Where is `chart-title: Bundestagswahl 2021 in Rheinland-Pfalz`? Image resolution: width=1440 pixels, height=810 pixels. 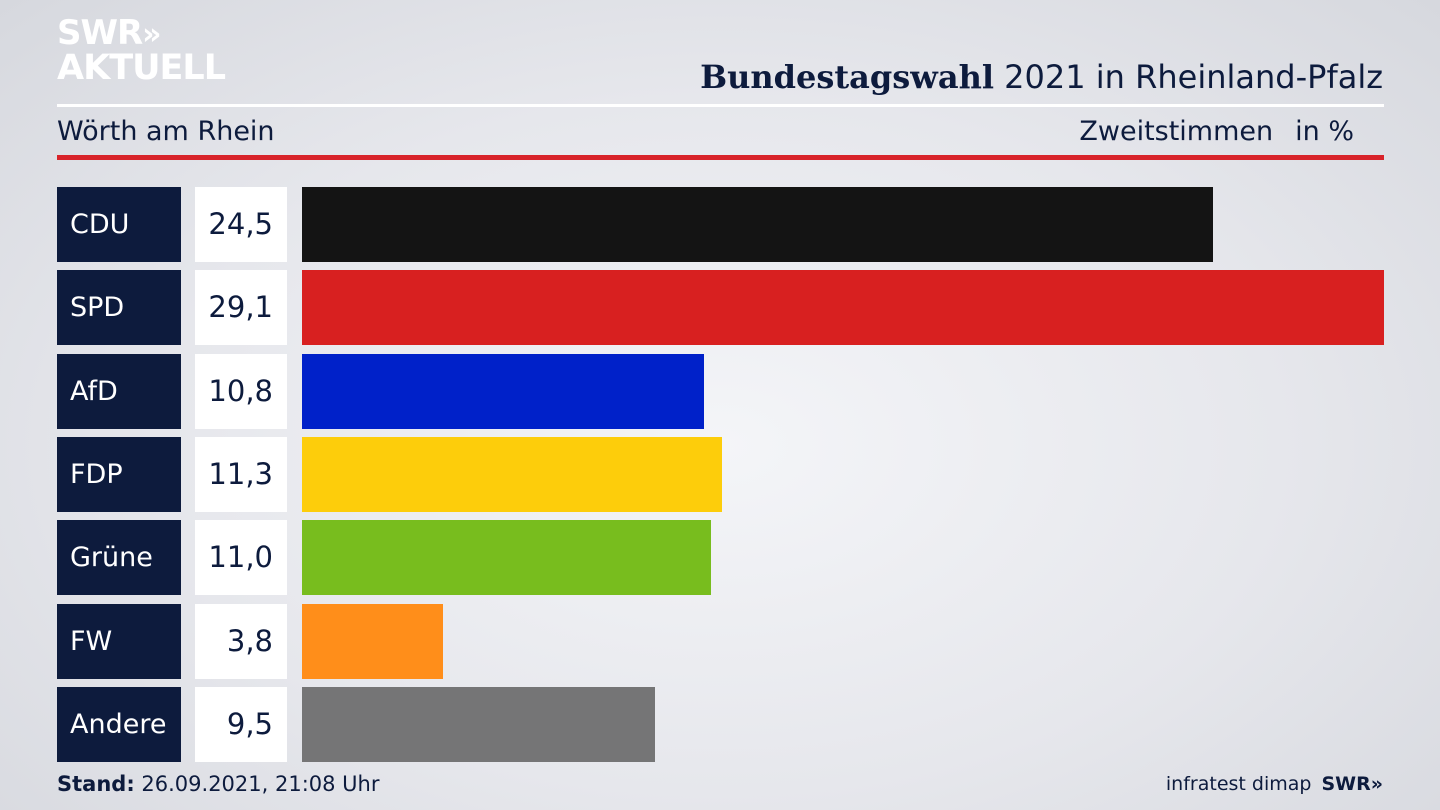
chart-title: Bundestagswahl 2021 in Rheinland-Pfalz is located at coordinates (1041, 77).